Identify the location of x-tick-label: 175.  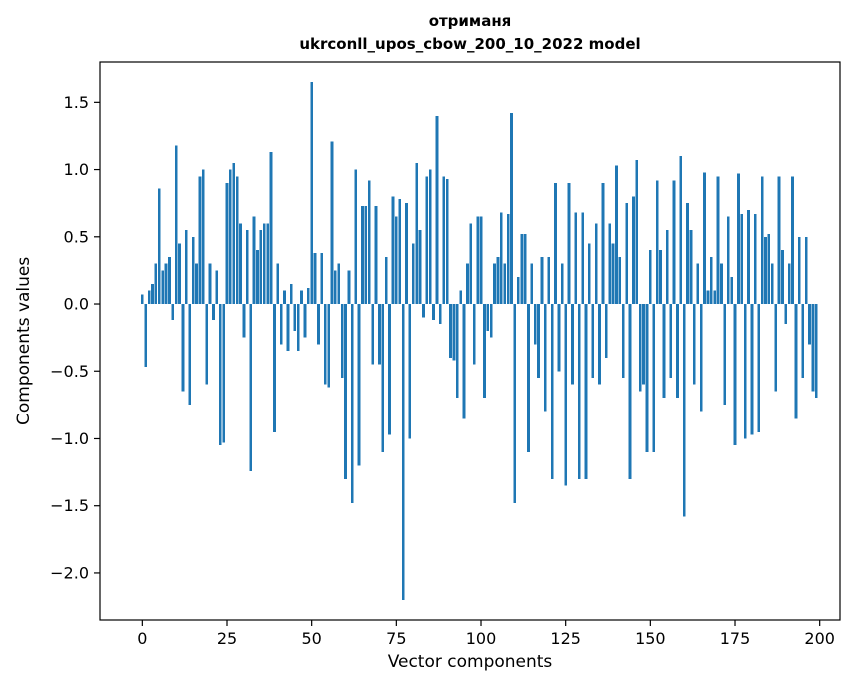
(735, 638).